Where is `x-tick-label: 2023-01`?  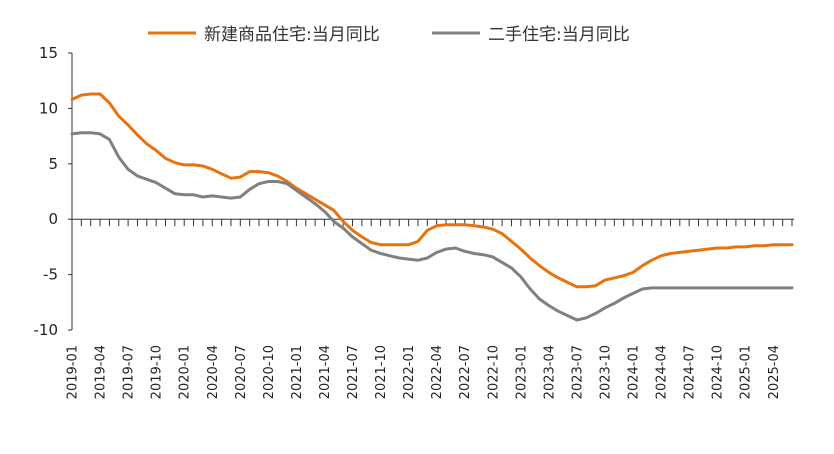 x-tick-label: 2023-01 is located at coordinates (521, 372).